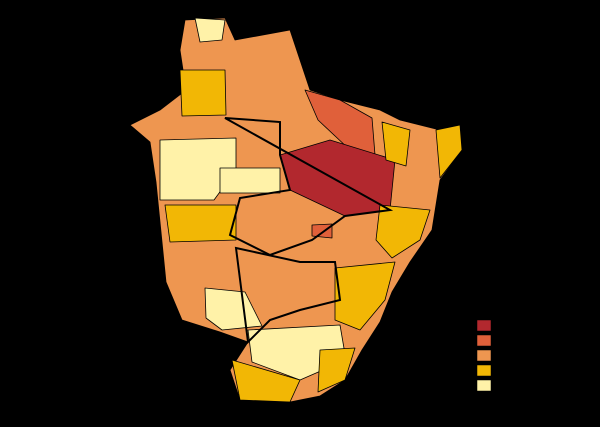 This screenshot has height=427, width=600. Describe the element at coordinates (506, 327) in the screenshot. I see `legend-label: 200 –` at that location.